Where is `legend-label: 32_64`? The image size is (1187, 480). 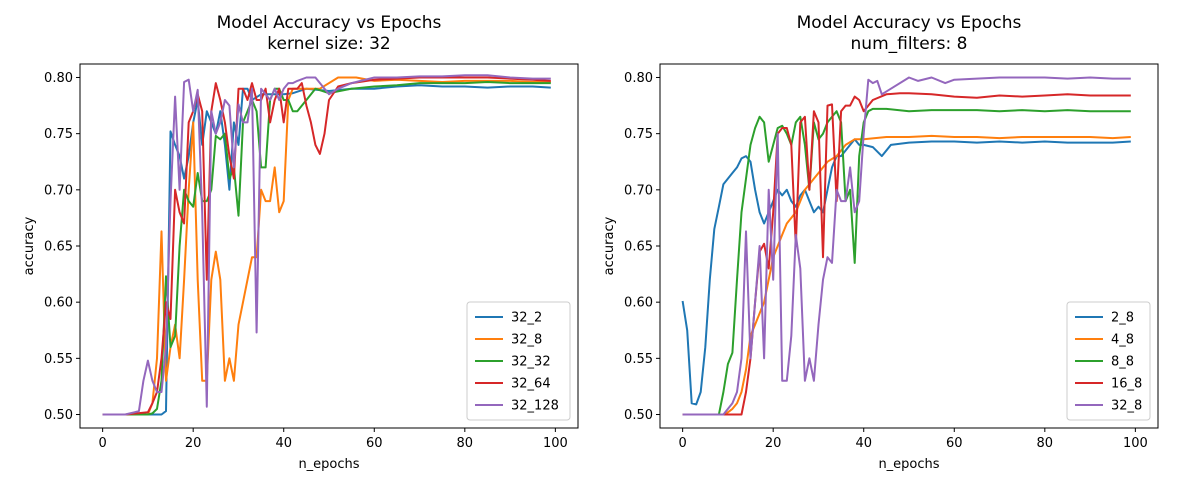 legend-label: 32_64 is located at coordinates (531, 384).